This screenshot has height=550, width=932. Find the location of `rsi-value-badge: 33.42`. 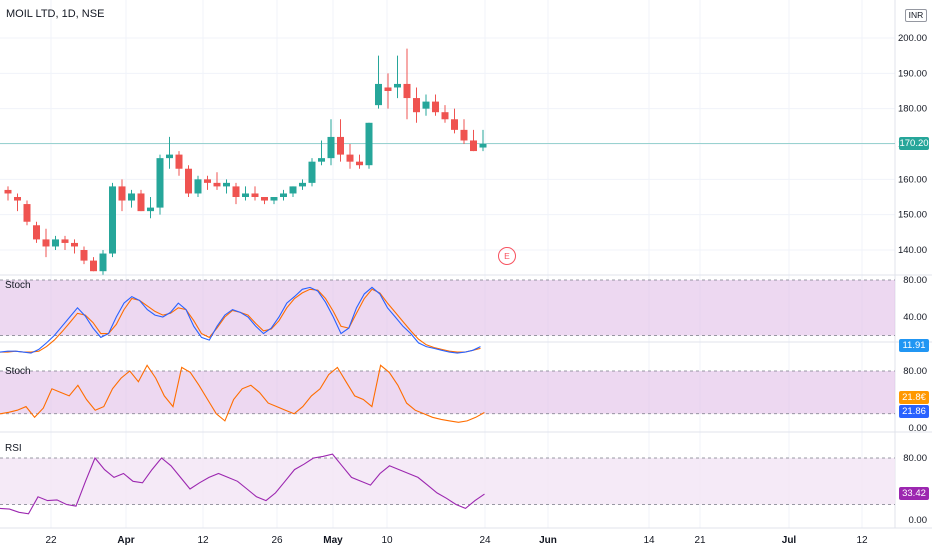

rsi-value-badge: 33.42 is located at coordinates (914, 493).